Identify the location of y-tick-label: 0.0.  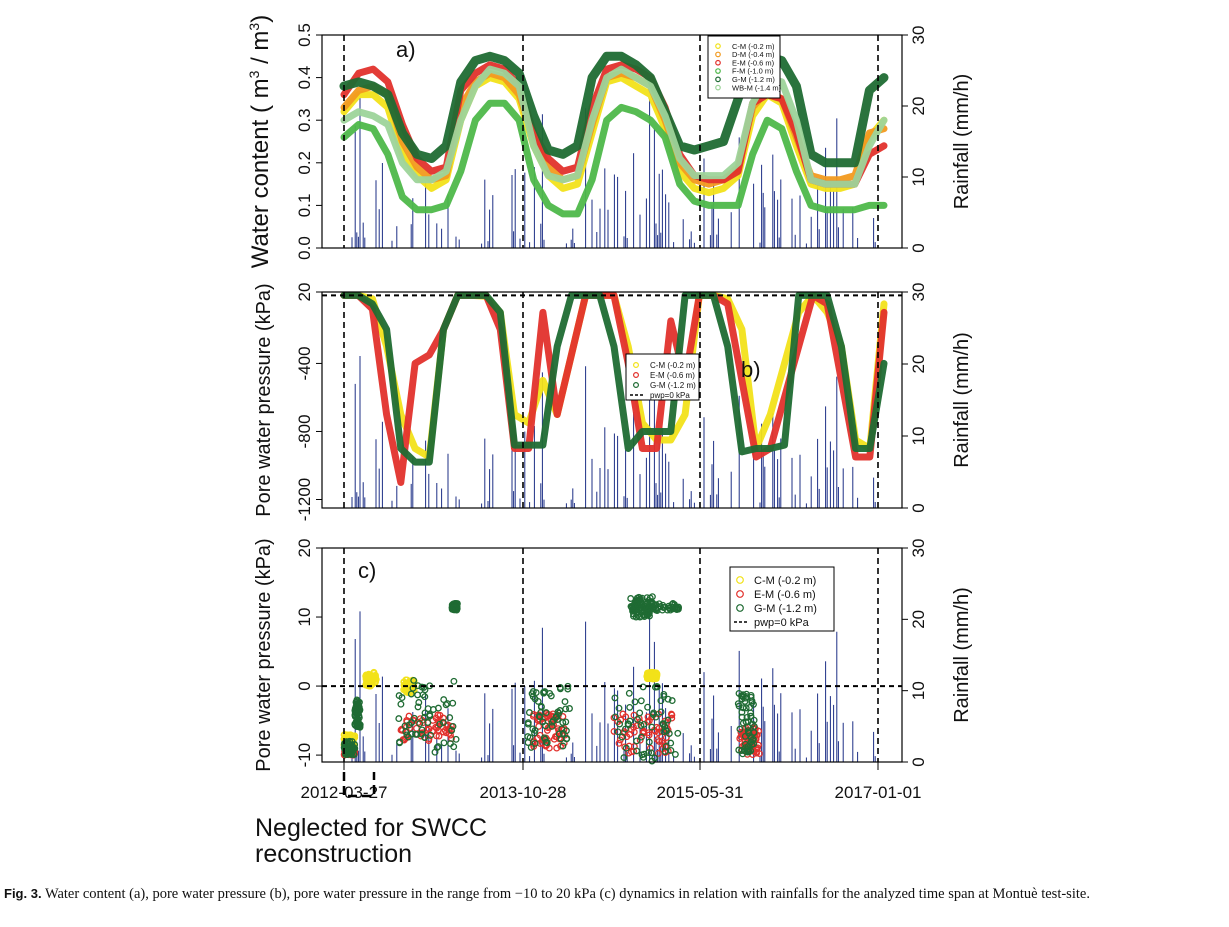
(304, 248).